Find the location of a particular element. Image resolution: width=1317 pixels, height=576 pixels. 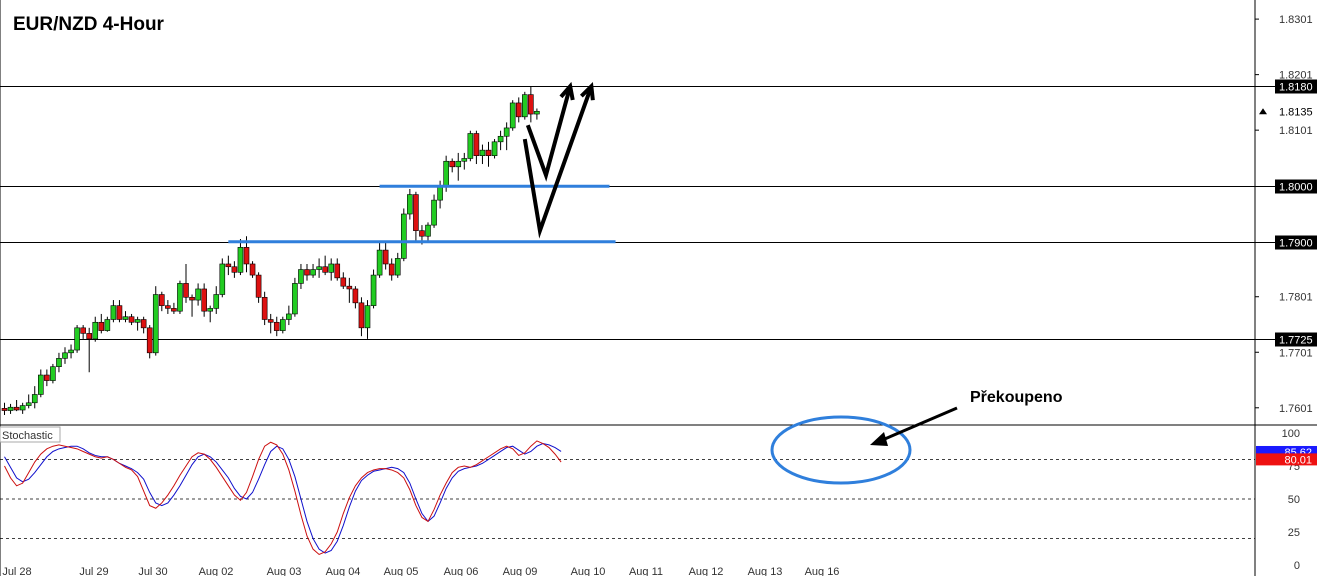

current-price-icon is located at coordinates (1263, 111).